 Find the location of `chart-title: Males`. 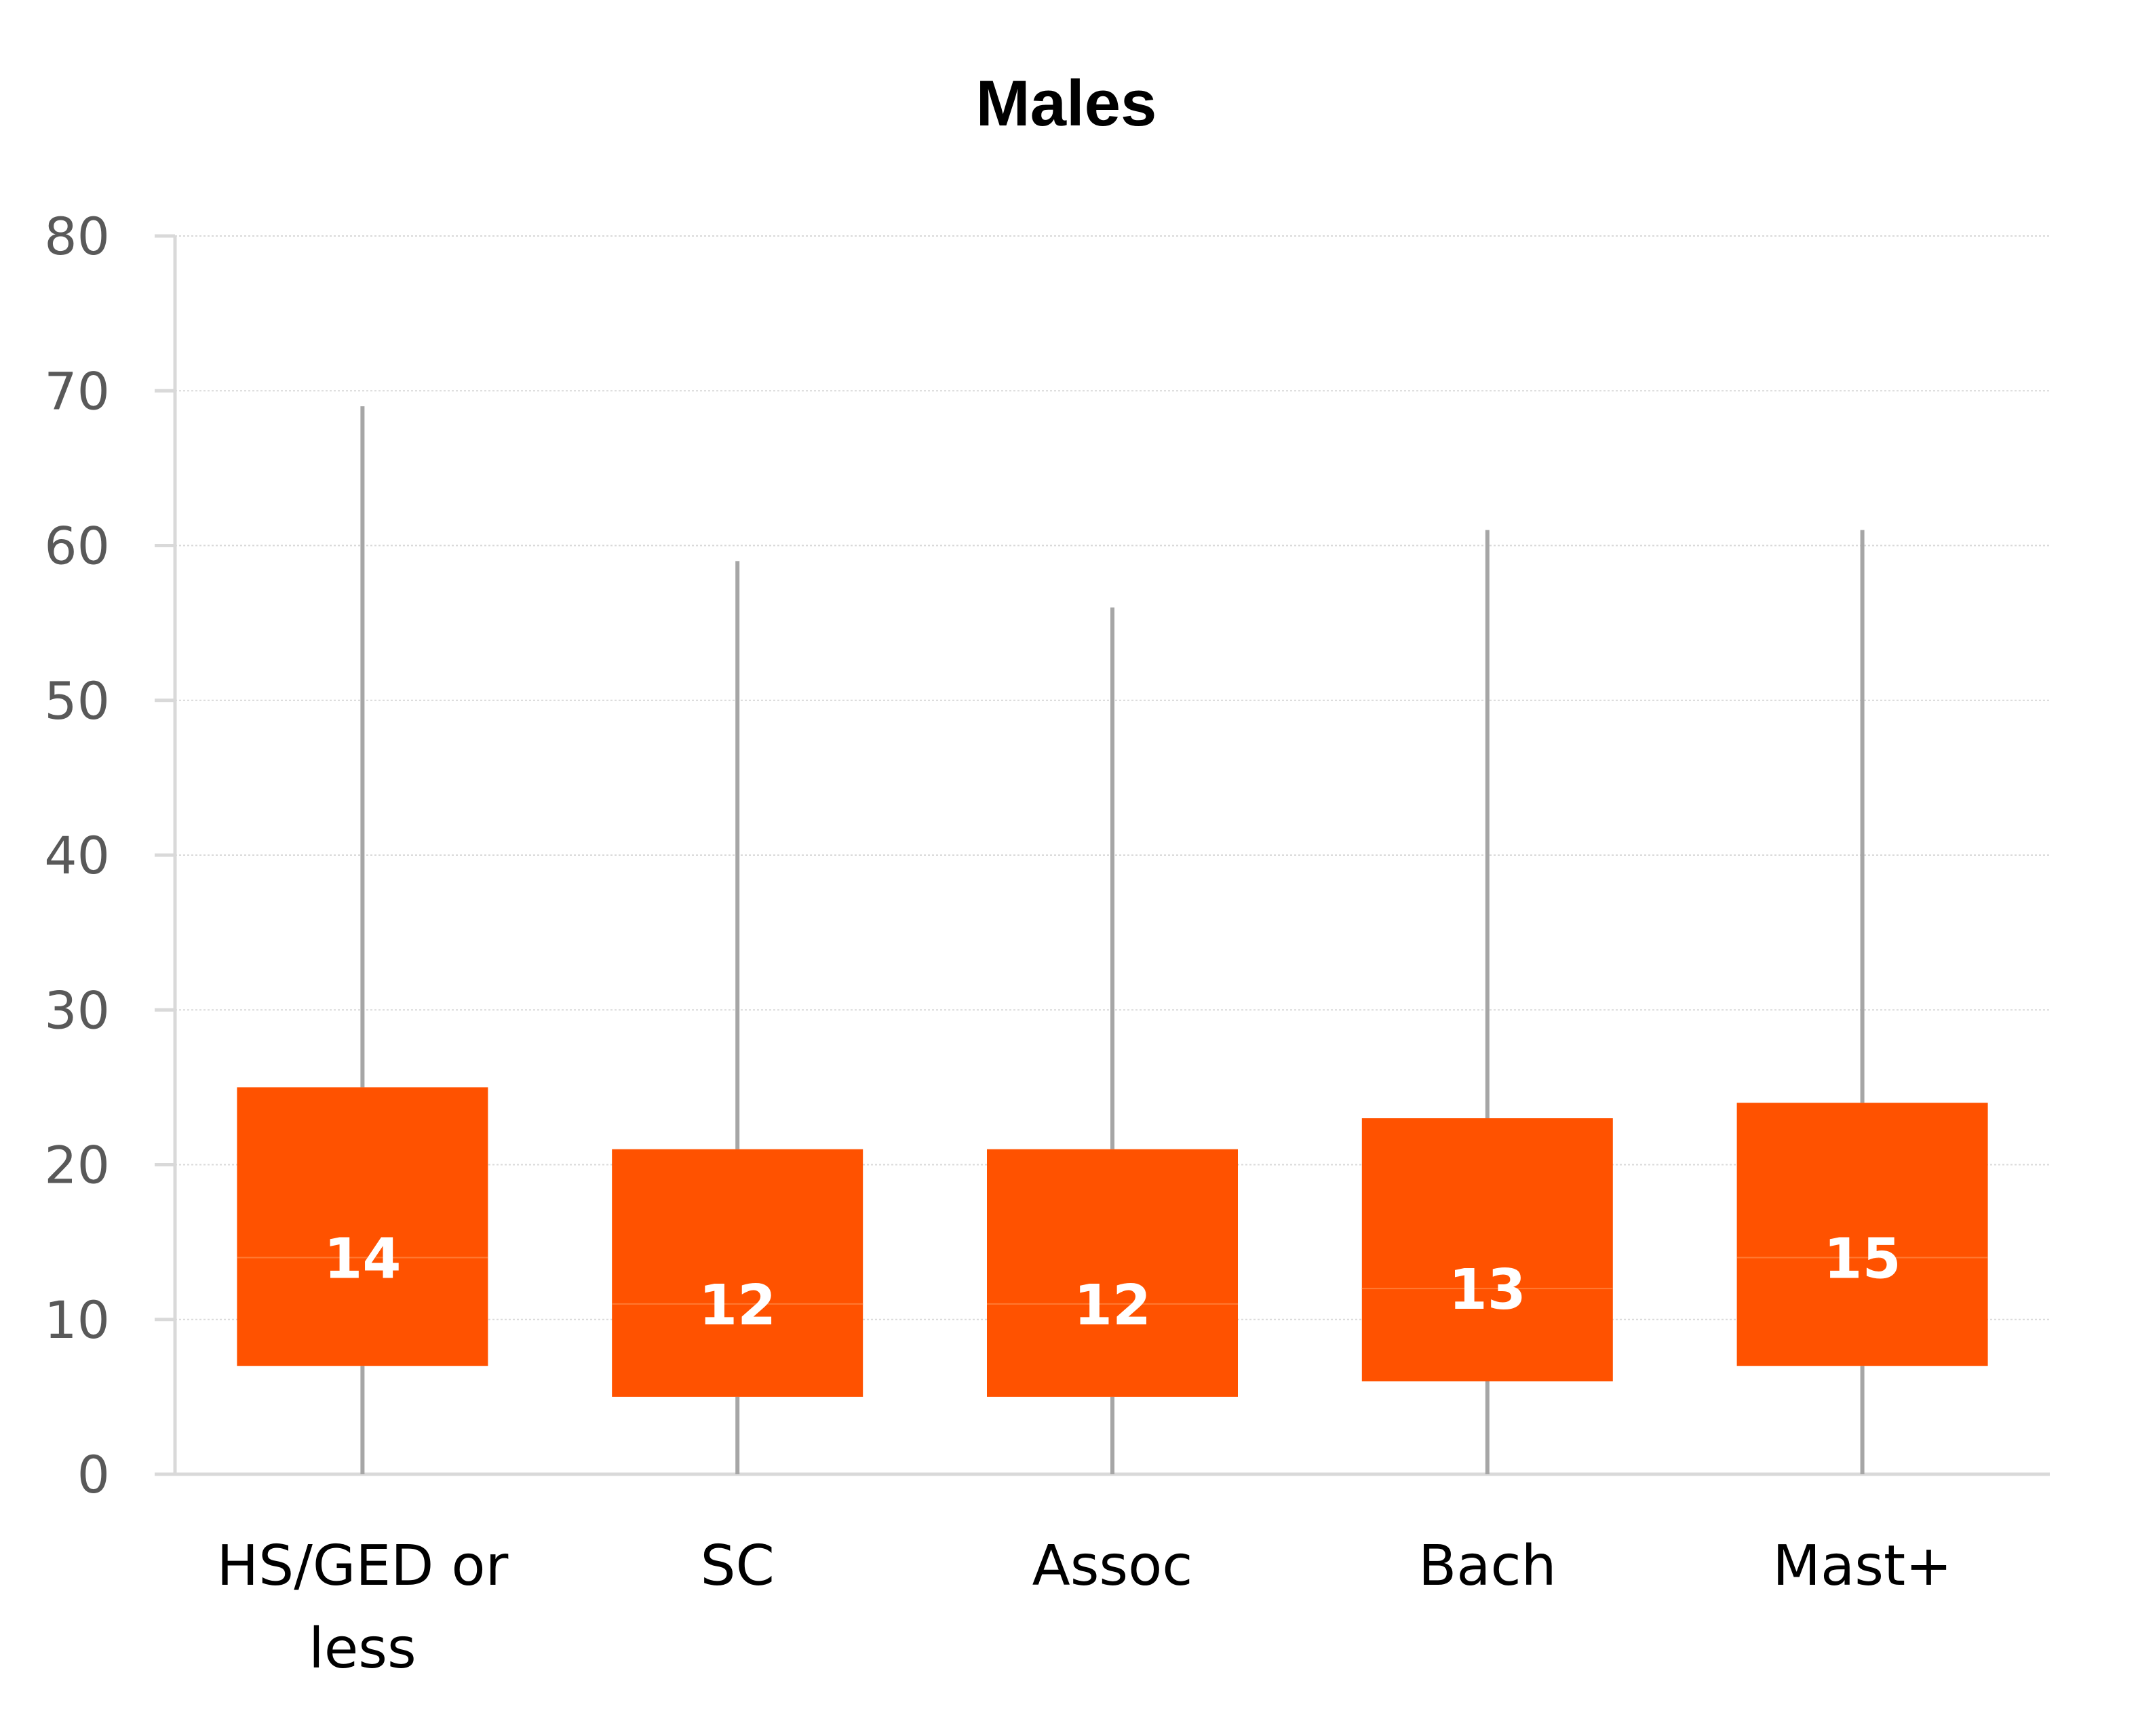

chart-title: Males is located at coordinates (1066, 103).